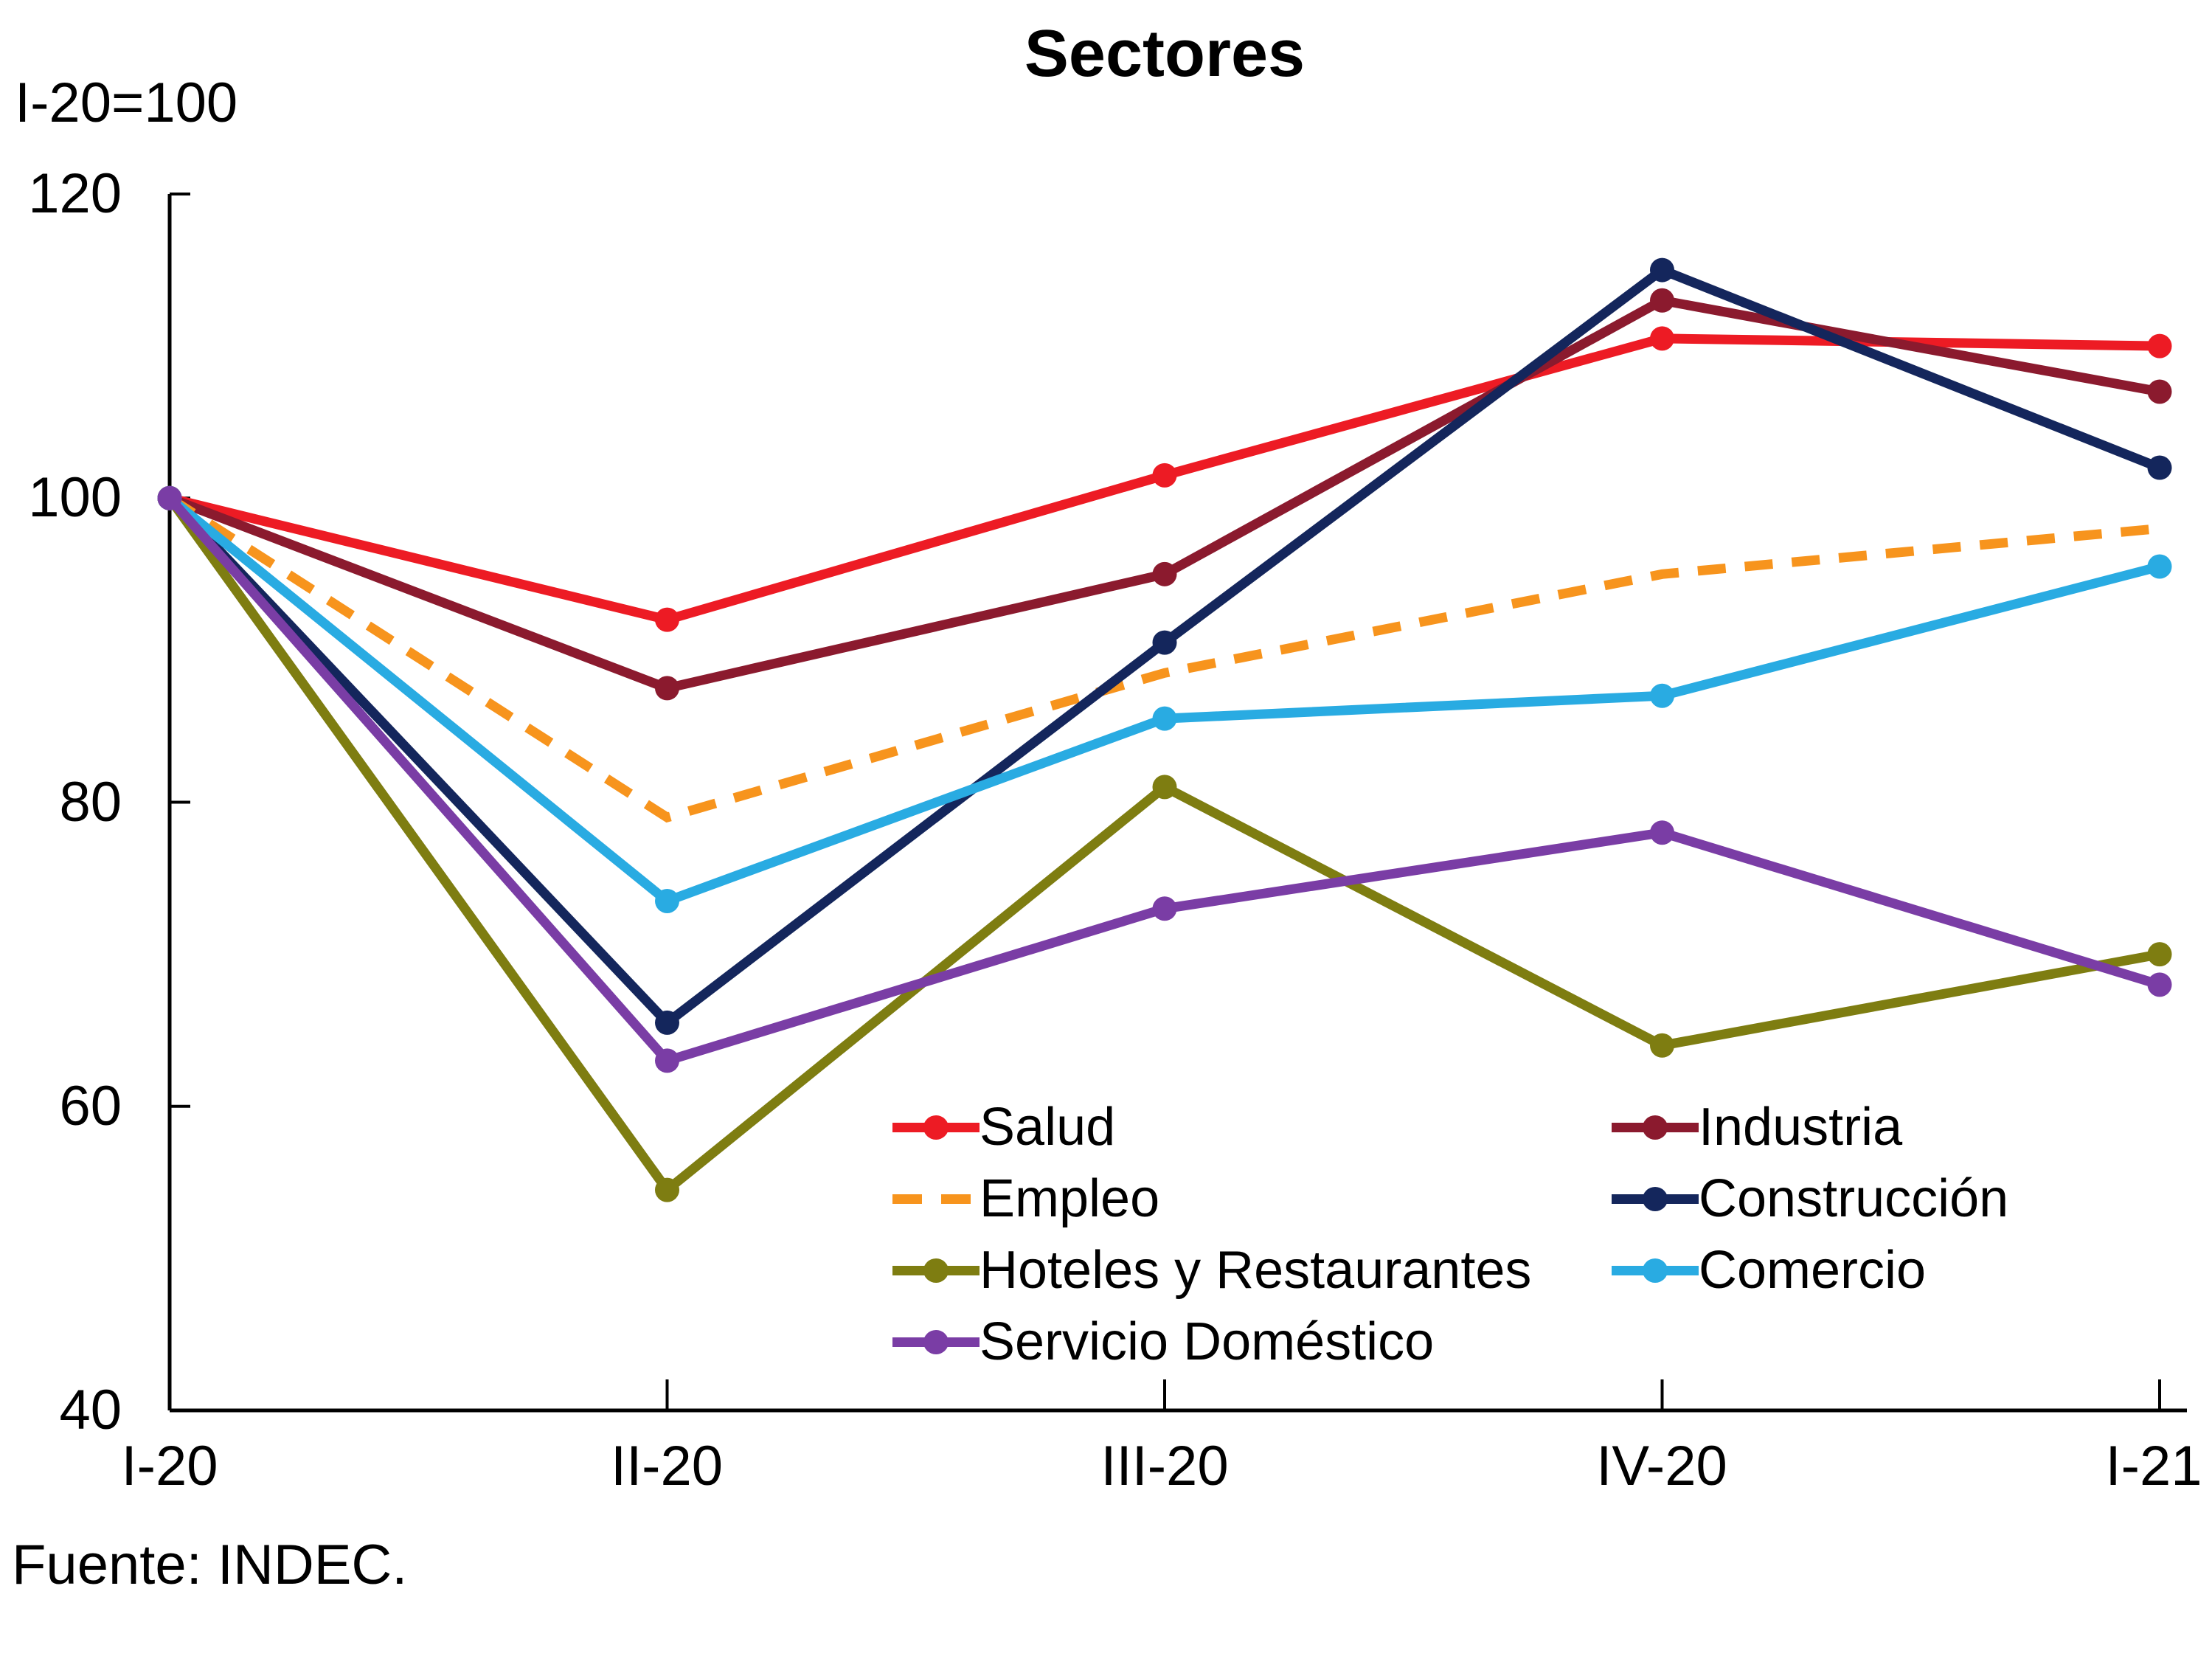 The image size is (2212, 1659). What do you see at coordinates (1854, 1198) in the screenshot?
I see `legend-label: Construcción` at bounding box center [1854, 1198].